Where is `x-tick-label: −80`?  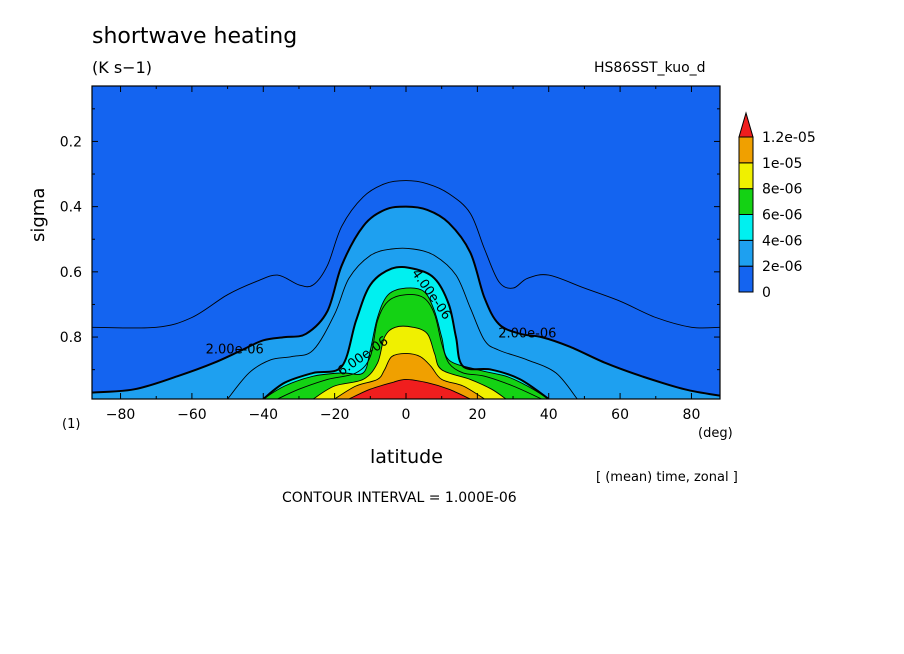 x-tick-label: −80 is located at coordinates (121, 415).